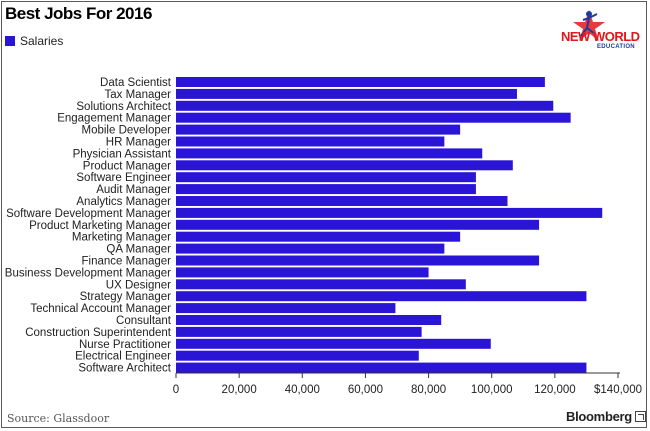 This screenshot has width=650, height=431. Describe the element at coordinates (428, 390) in the screenshot. I see `x-tick-label: 80,000` at that location.